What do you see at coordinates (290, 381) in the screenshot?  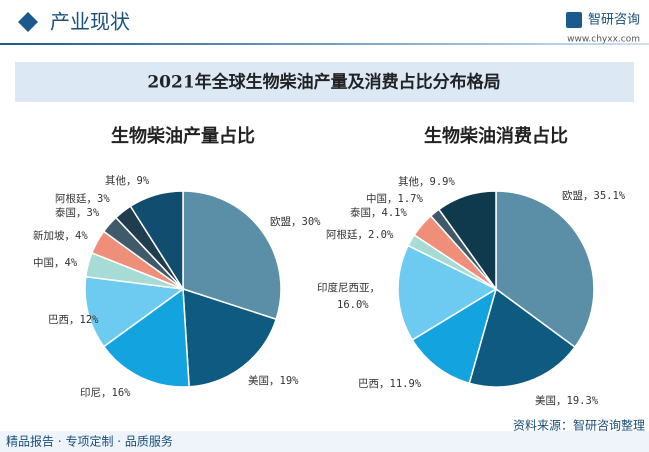 I see `value-label: 19%` at bounding box center [290, 381].